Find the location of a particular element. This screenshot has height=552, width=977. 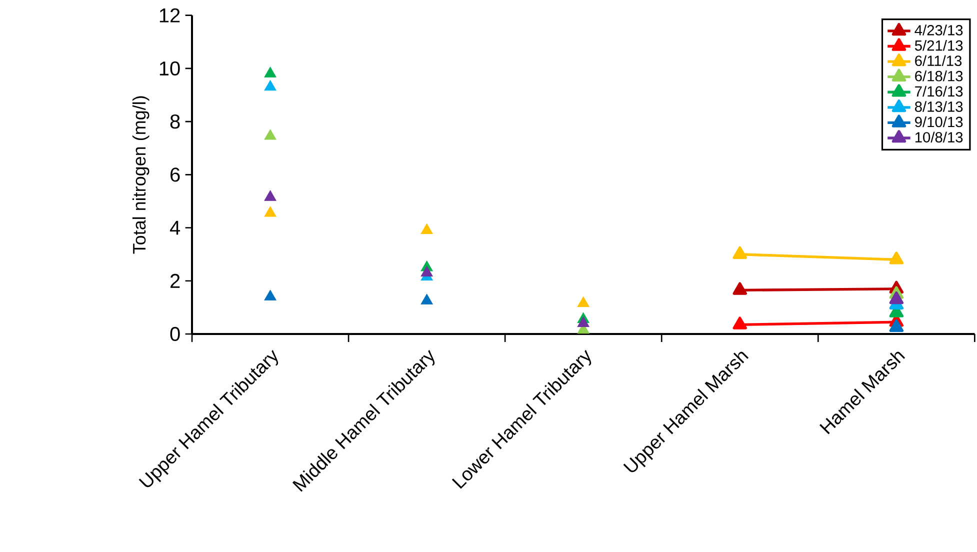

legend-label: 5/21/13 is located at coordinates (938, 45).